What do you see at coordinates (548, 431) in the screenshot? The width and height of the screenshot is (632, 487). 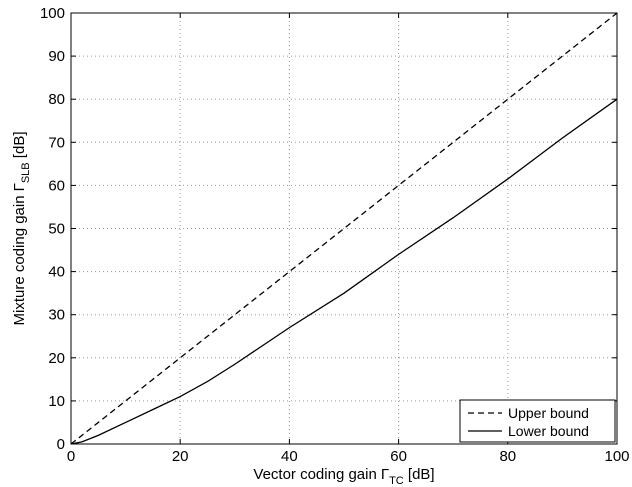 I see `legend-label-lower-bound: Lower bound` at bounding box center [548, 431].